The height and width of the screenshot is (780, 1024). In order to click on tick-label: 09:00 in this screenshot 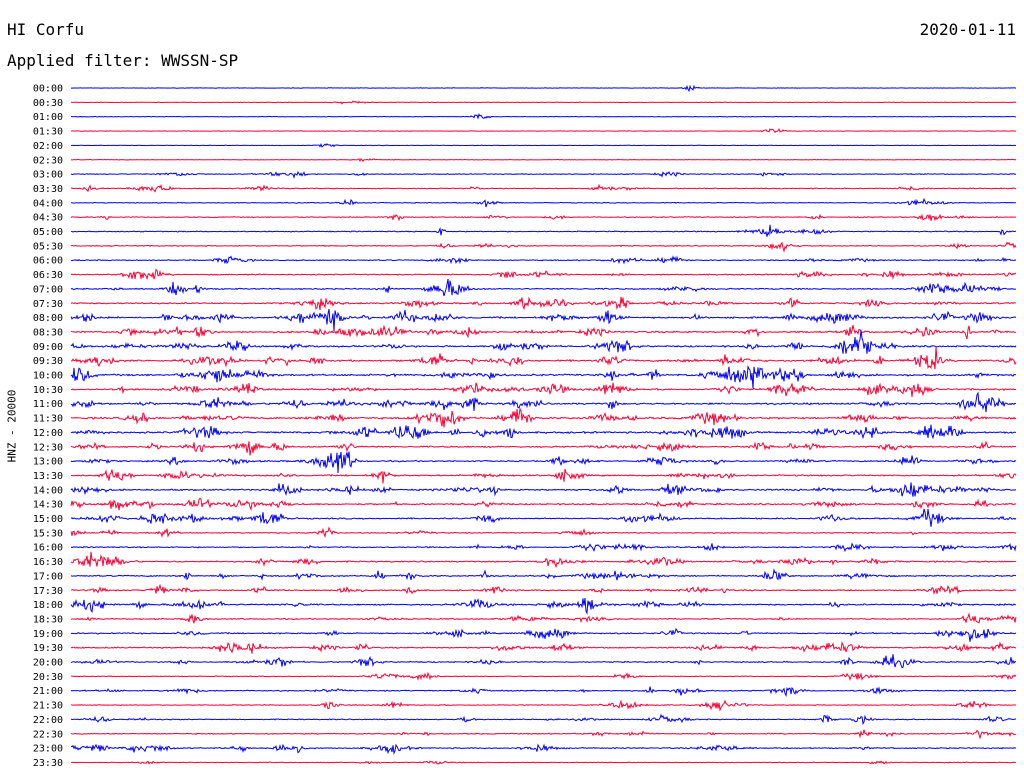, I will do `click(48, 347)`.